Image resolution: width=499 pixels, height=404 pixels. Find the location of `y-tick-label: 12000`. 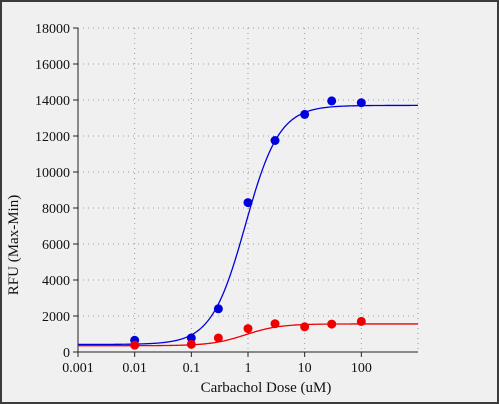

y-tick-label: 12000 is located at coordinates (52, 137).